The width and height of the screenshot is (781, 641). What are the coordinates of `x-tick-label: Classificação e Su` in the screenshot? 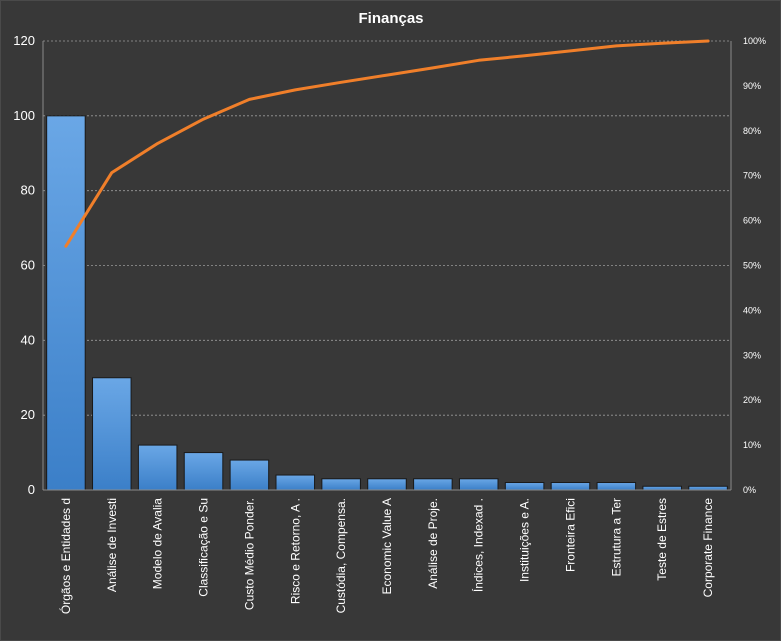 It's located at (204, 547).